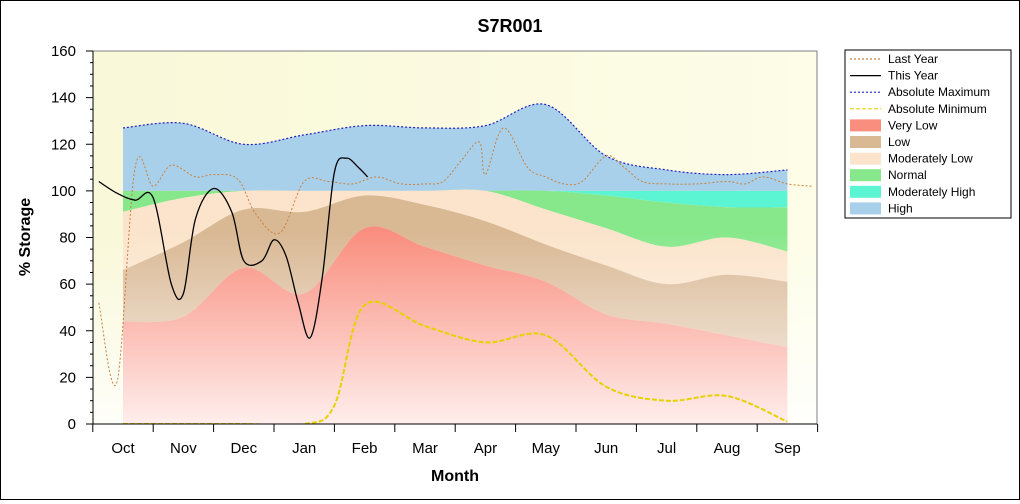 The width and height of the screenshot is (1020, 504). What do you see at coordinates (606, 448) in the screenshot?
I see `x-tick-label: Jun` at bounding box center [606, 448].